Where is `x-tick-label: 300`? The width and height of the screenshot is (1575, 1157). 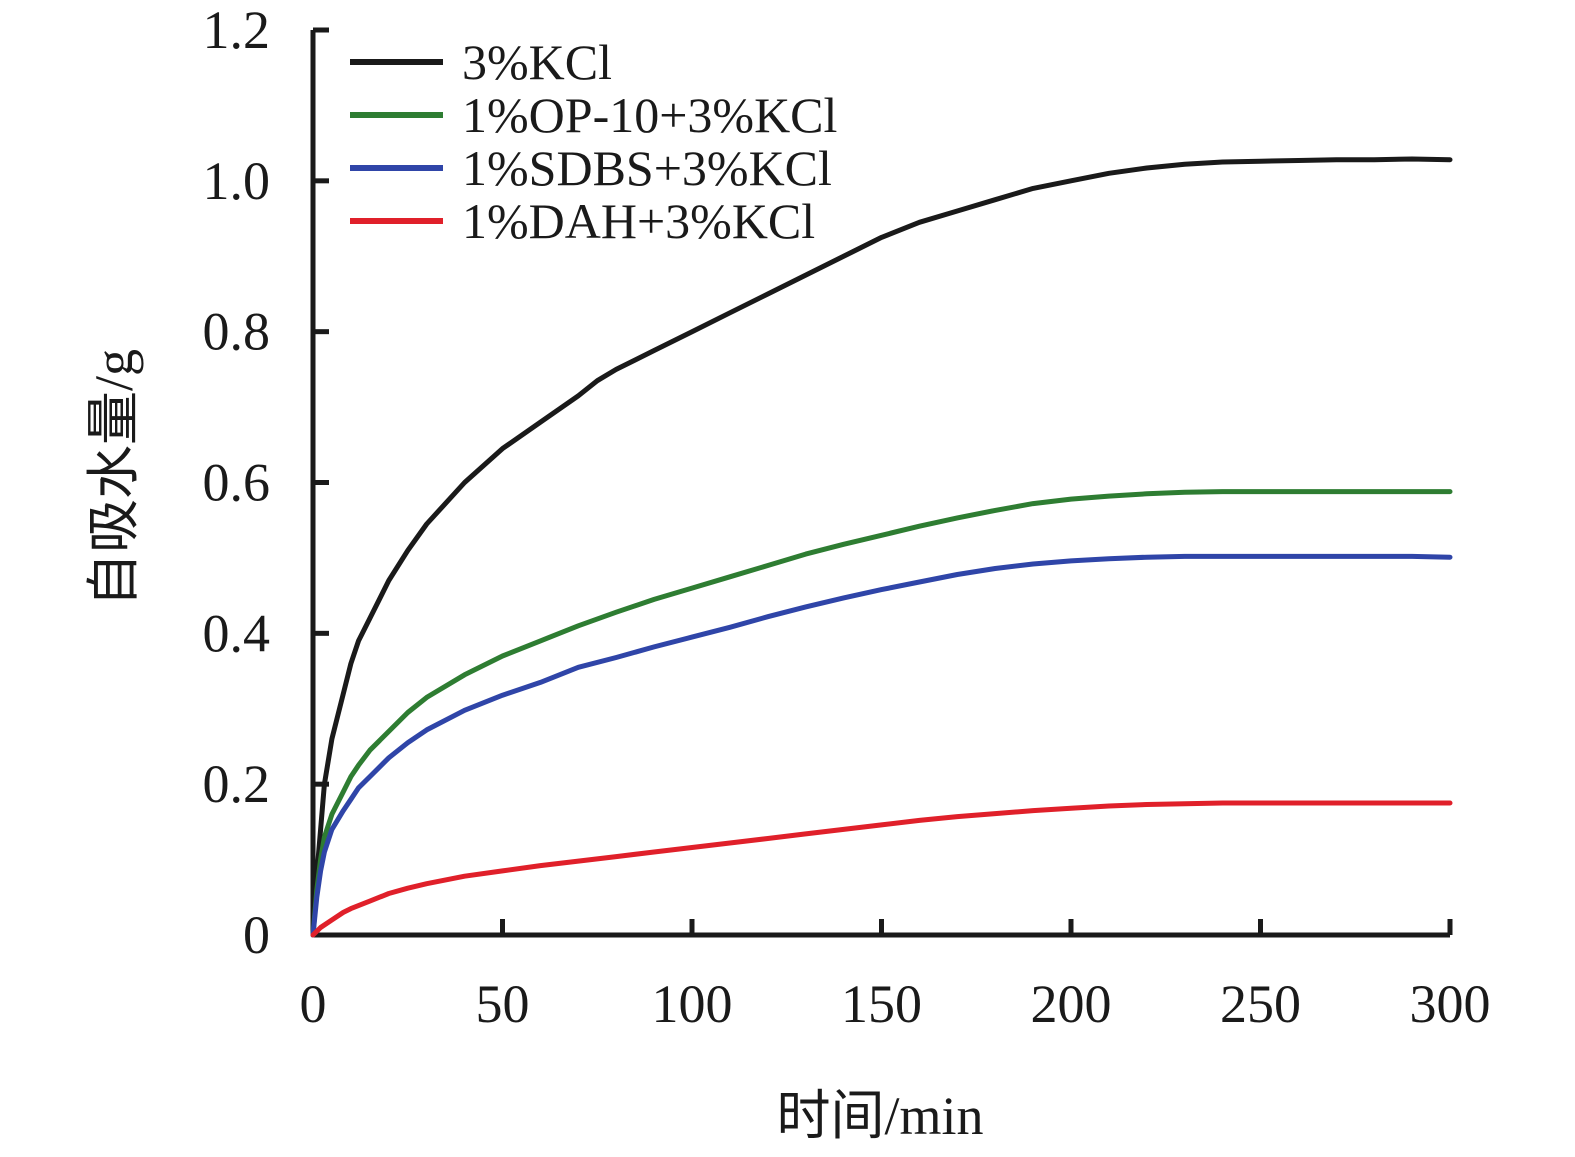 x-tick-label: 300 is located at coordinates (1450, 1004).